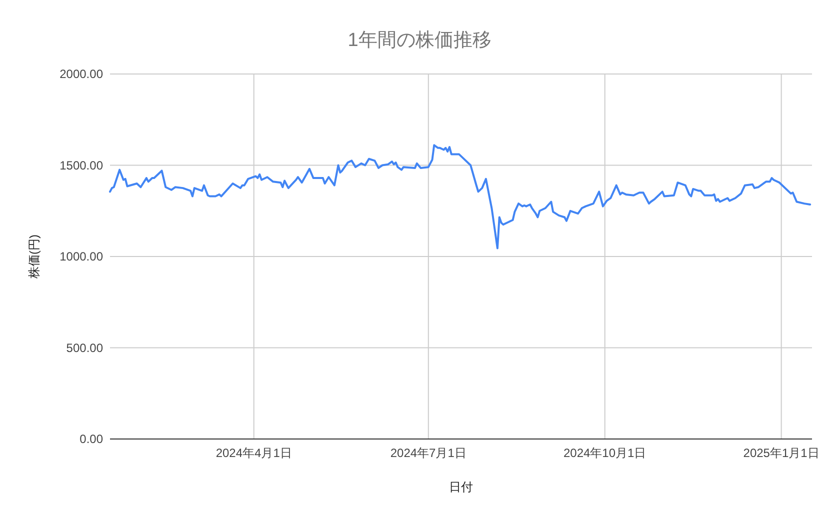 The image size is (839, 519). Describe the element at coordinates (254, 453) in the screenshot. I see `x-tick-label: 2024年4月1日` at that location.